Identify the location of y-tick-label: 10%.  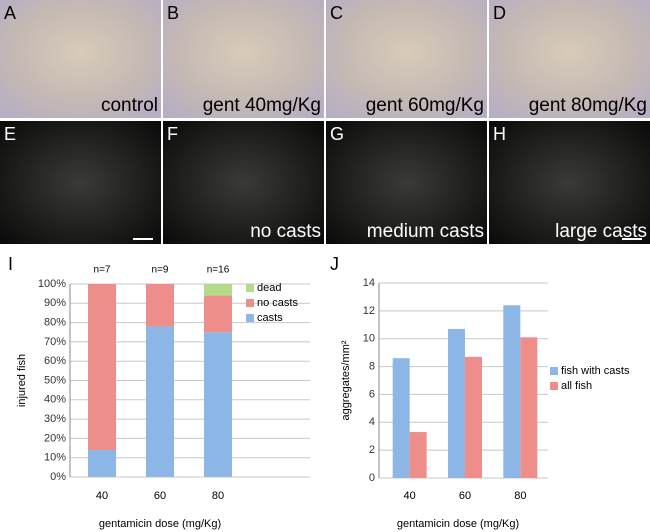
(55, 458).